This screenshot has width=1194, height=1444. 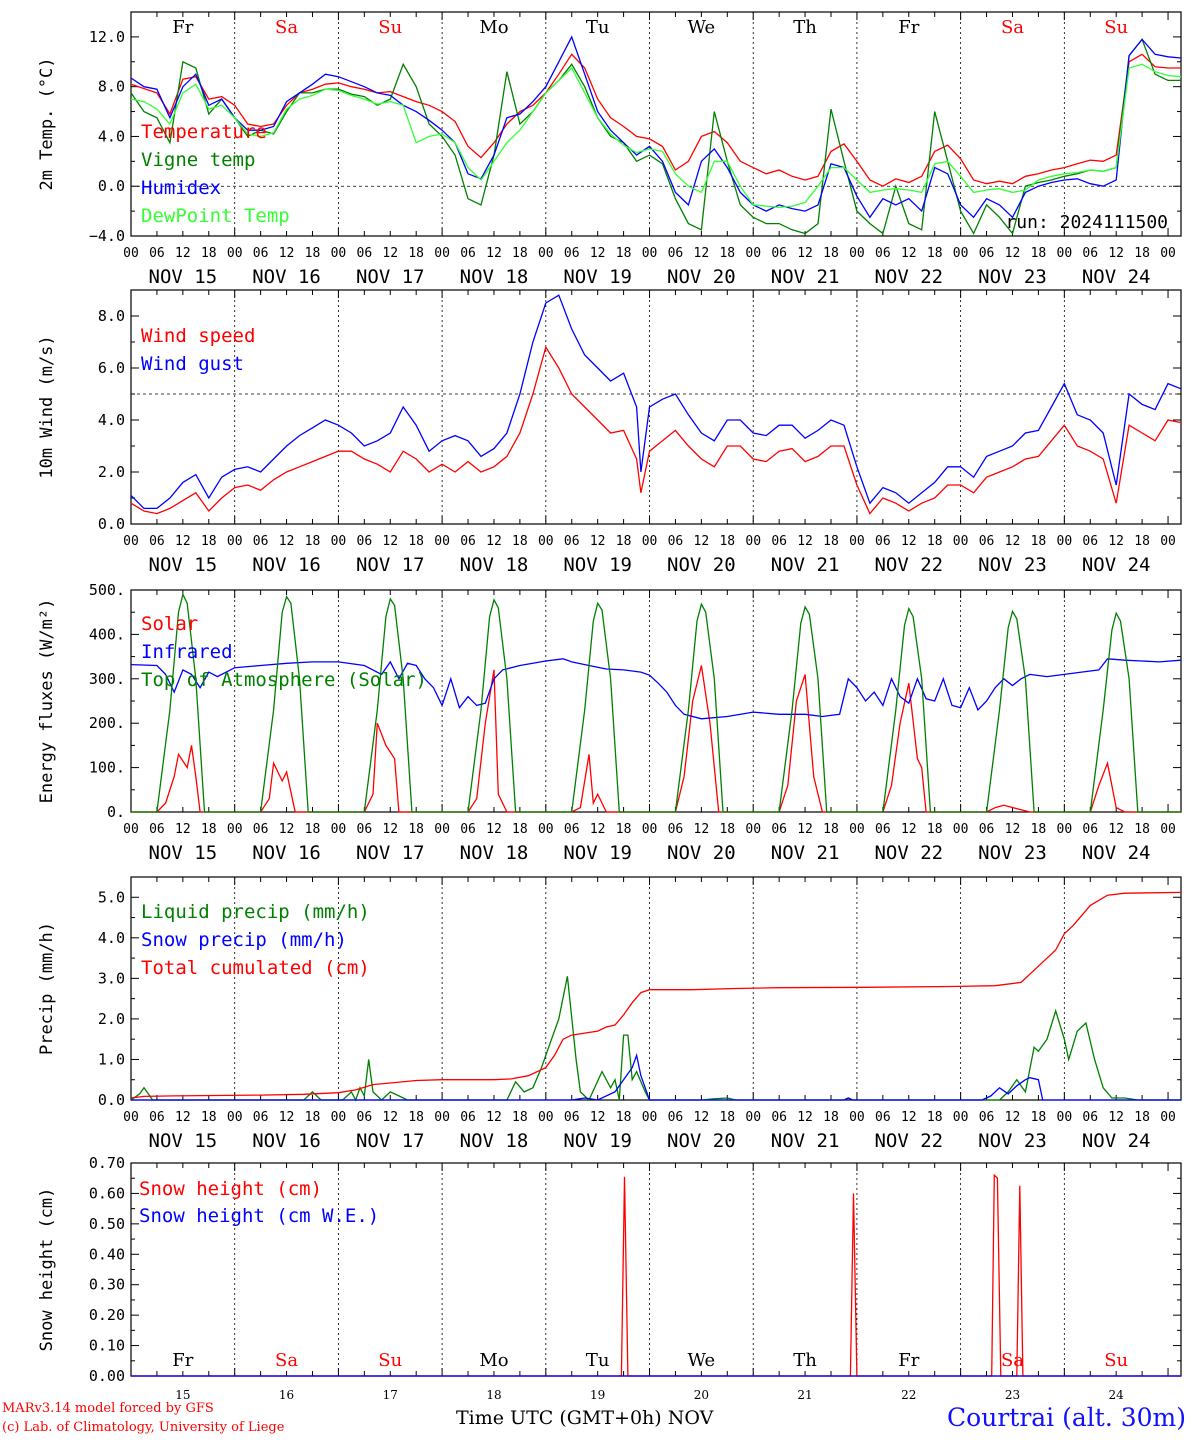 I want to click on x-axis-title: Time UTC (GMT+0h), so click(x=559, y=1418).